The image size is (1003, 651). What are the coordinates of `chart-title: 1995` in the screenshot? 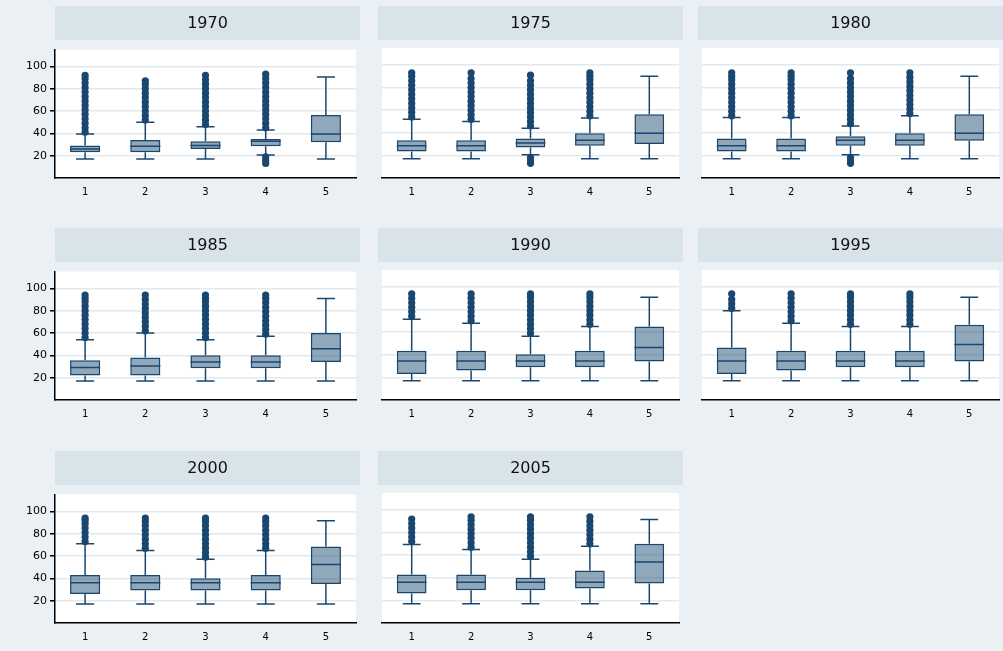 It's located at (850, 245).